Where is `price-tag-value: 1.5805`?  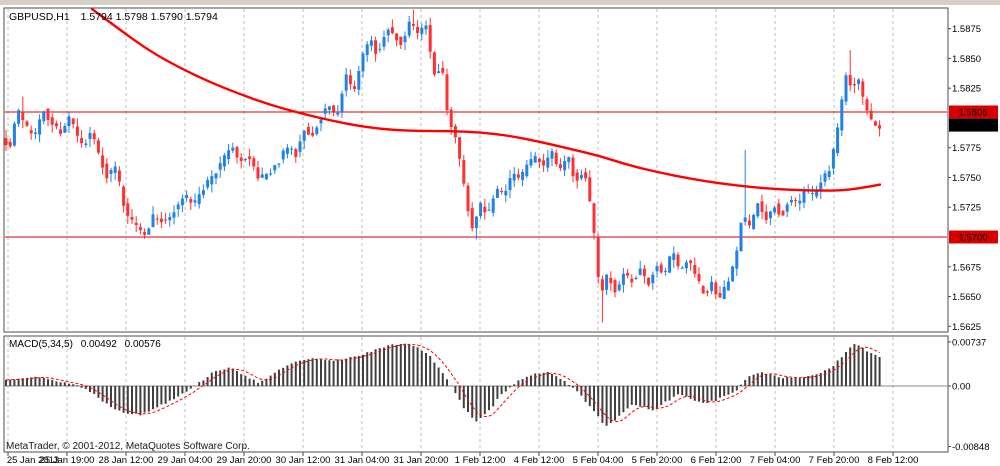 price-tag-value: 1.5805 is located at coordinates (972, 112).